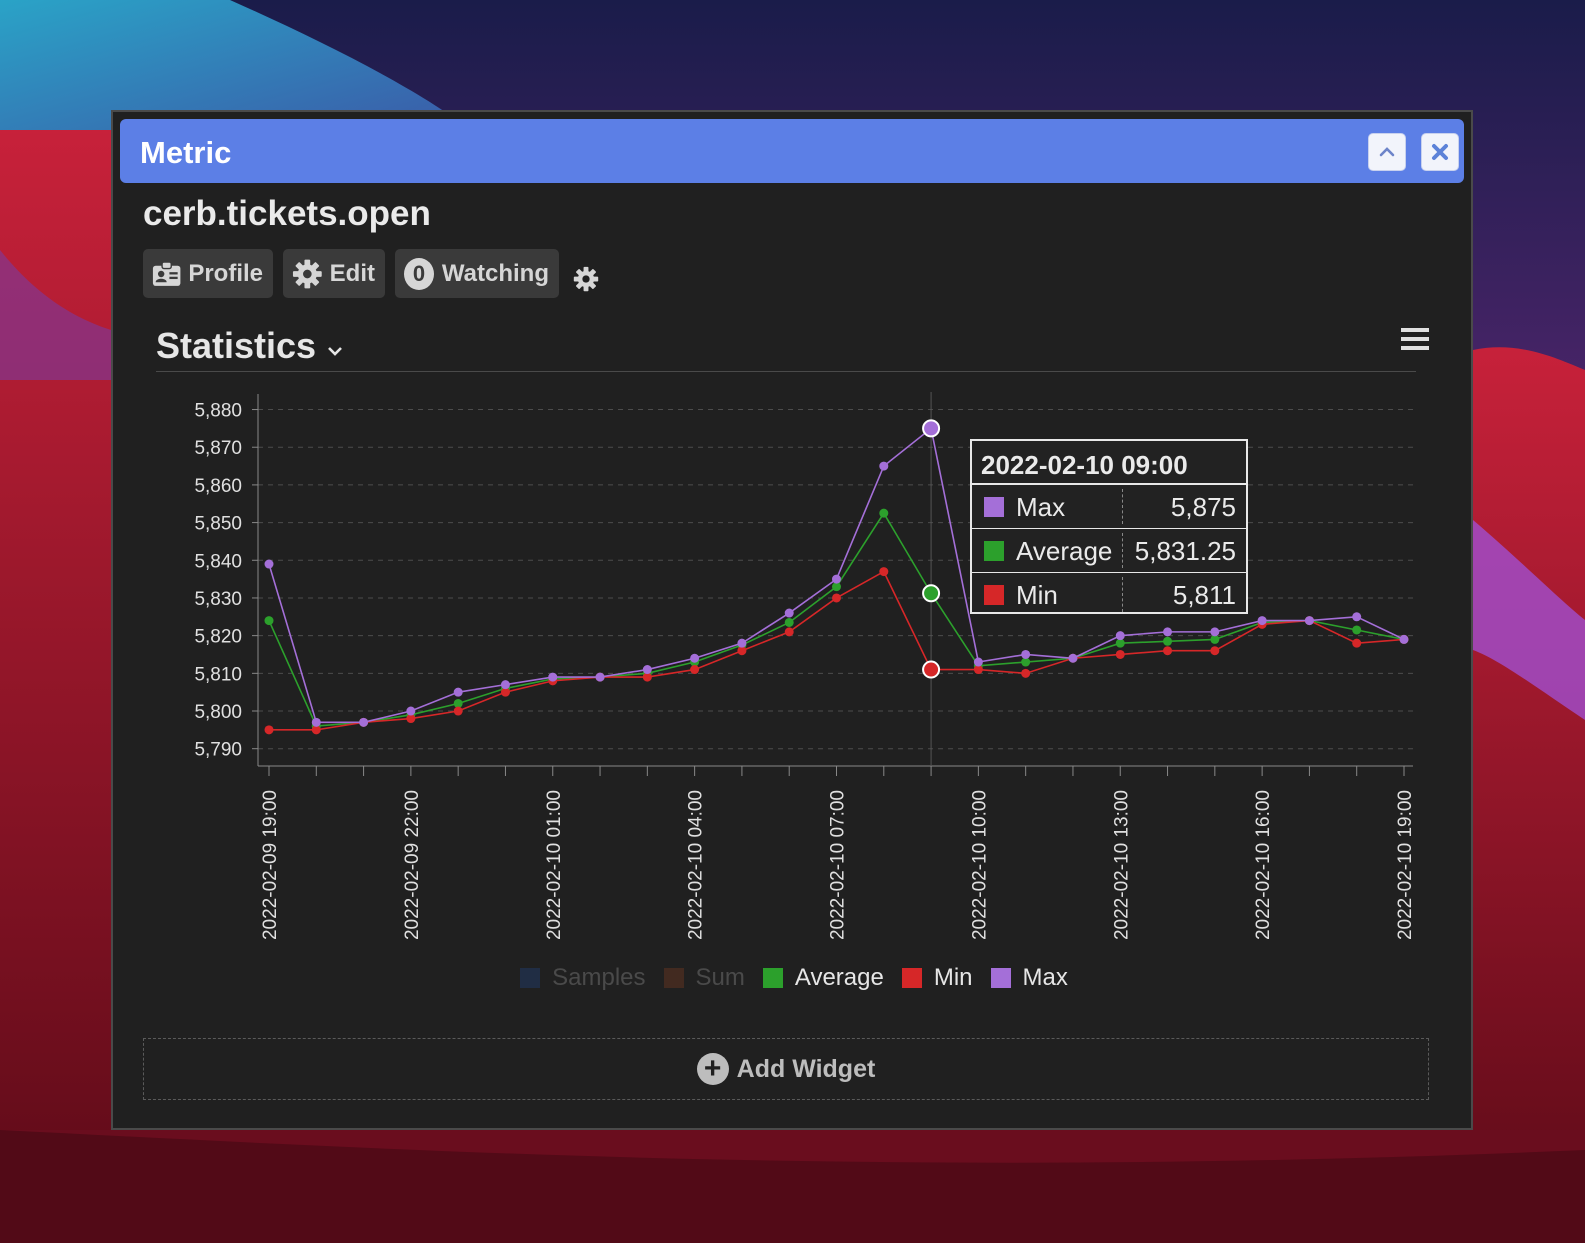 The width and height of the screenshot is (1585, 1243). Describe the element at coordinates (477, 273) in the screenshot. I see `watching-button: 0 Watching` at that location.